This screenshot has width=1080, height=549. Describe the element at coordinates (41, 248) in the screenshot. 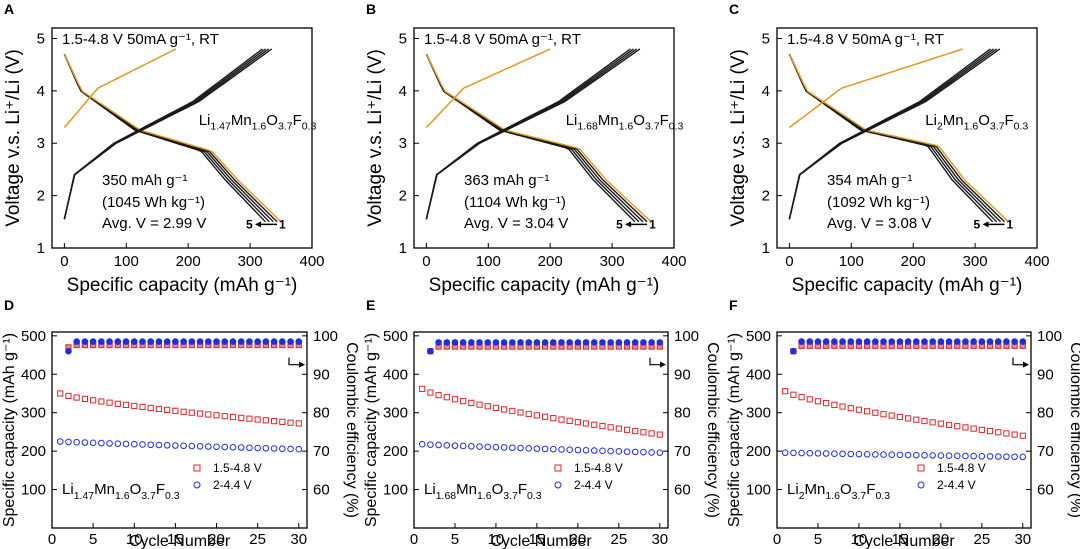

I see `y-tick-label: 1` at that location.